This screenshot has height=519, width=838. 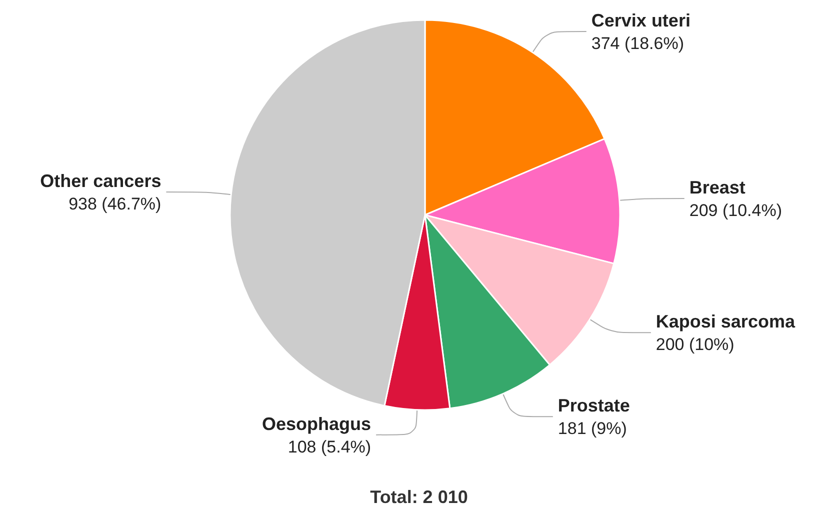 What do you see at coordinates (317, 424) in the screenshot?
I see `slice-label: Oesophagus` at bounding box center [317, 424].